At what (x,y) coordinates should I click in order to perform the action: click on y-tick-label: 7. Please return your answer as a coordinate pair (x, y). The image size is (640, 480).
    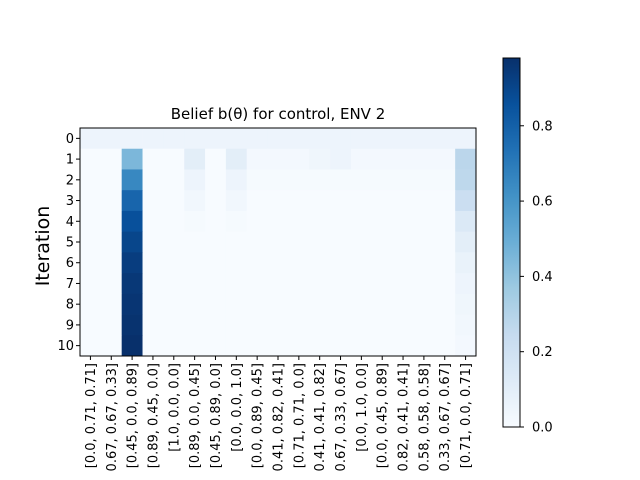
    Looking at the image, I should click on (70, 284).